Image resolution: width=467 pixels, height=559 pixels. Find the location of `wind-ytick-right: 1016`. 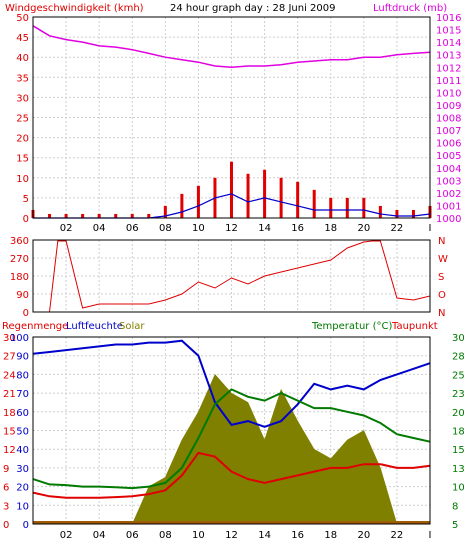

wind-ytick-right: 1016 is located at coordinates (448, 18).